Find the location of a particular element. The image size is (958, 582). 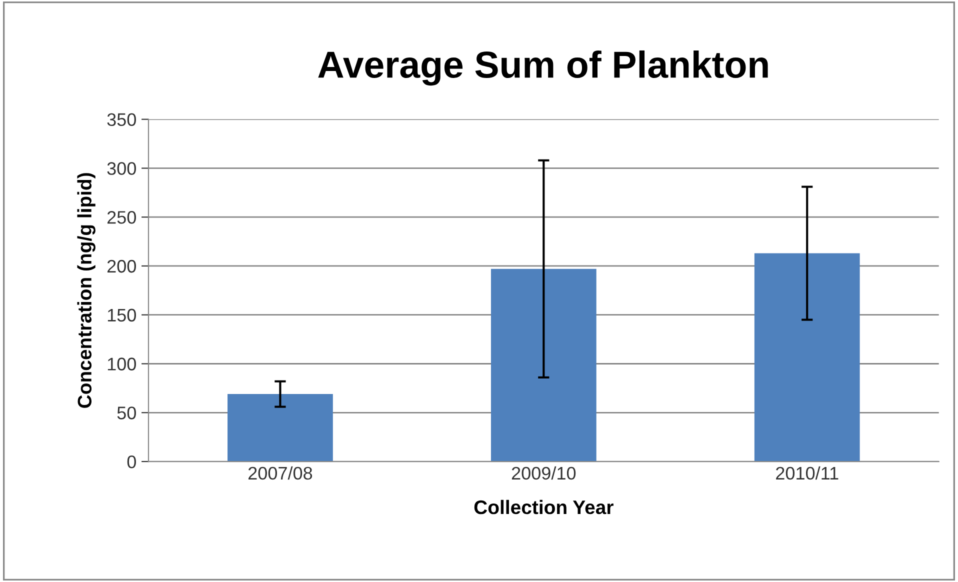

y-tick-label: 150 is located at coordinates (122, 315).